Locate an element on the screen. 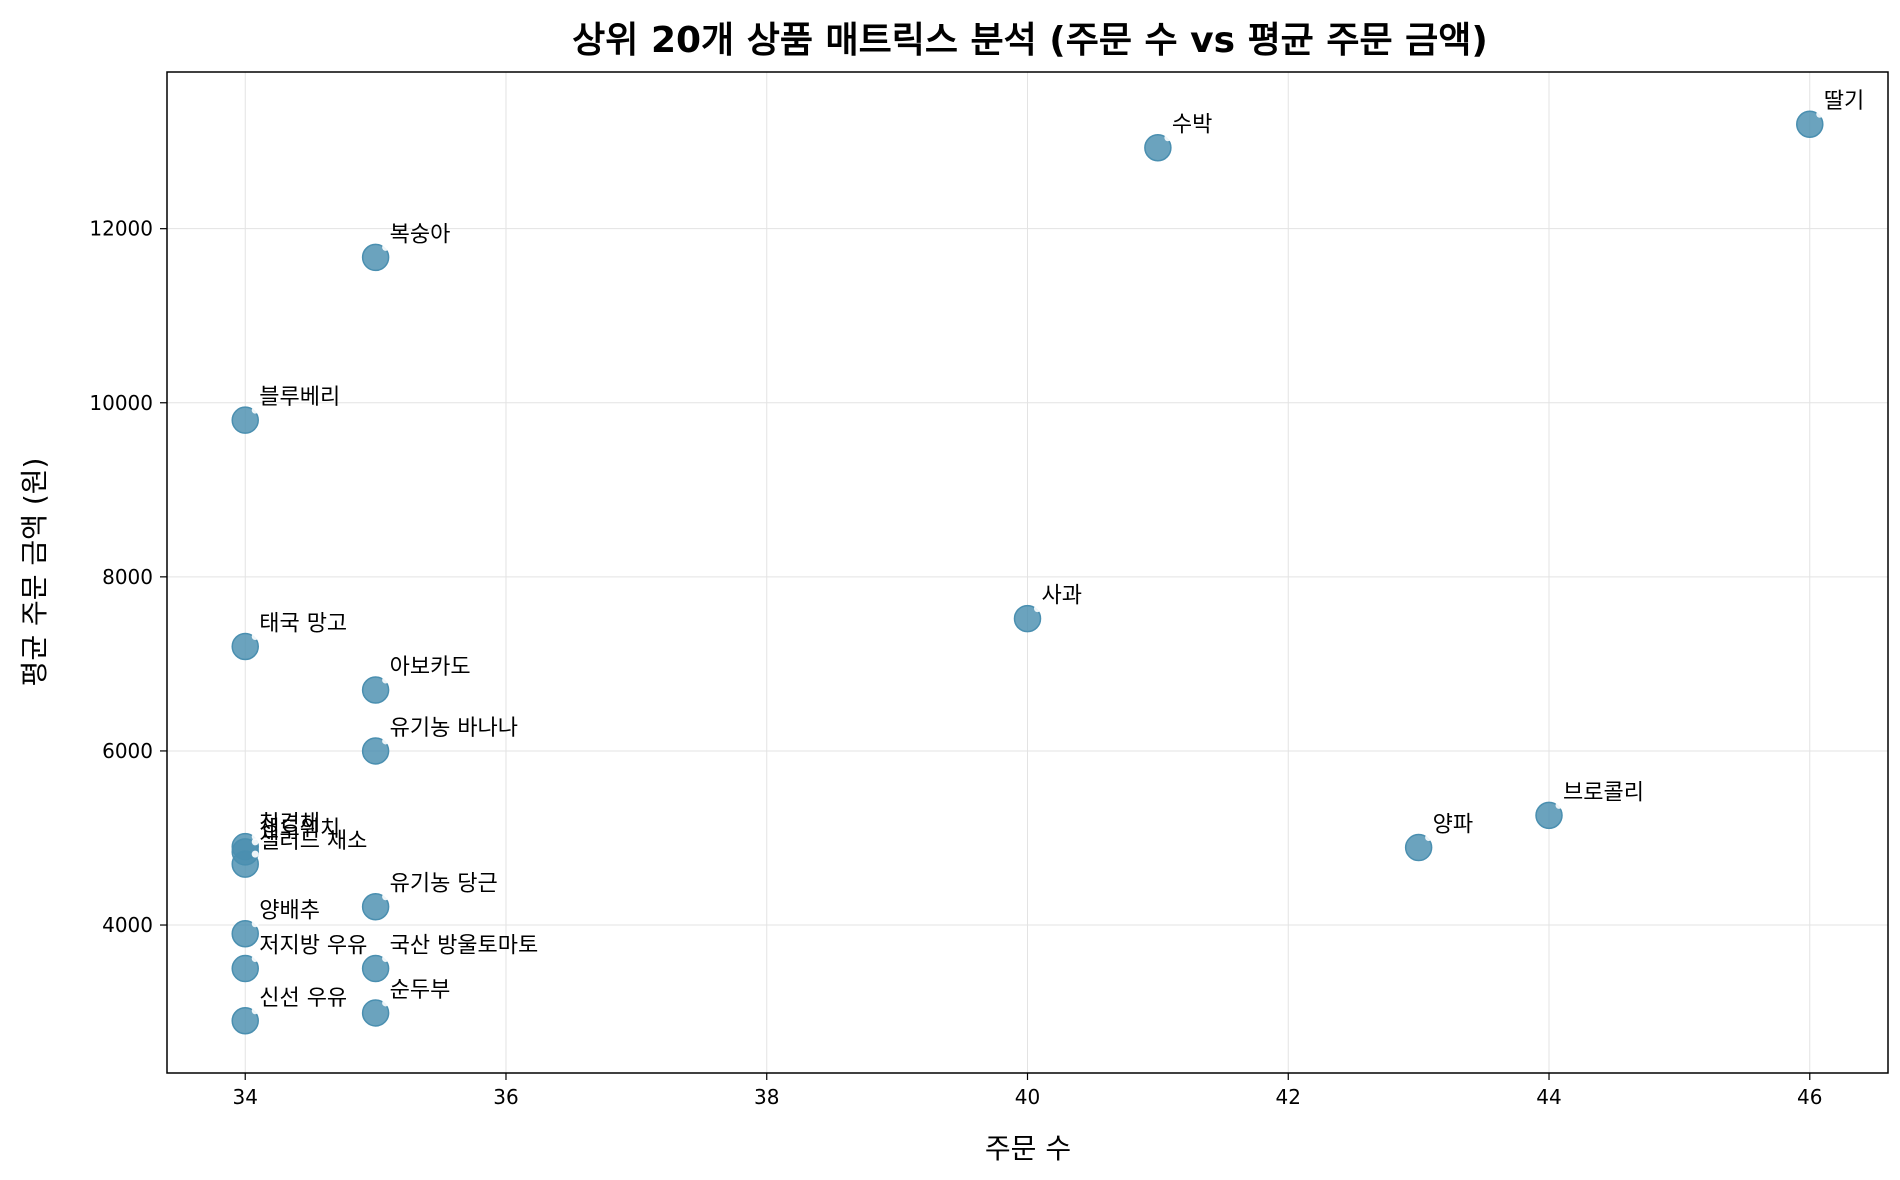 The width and height of the screenshot is (1900, 1180). x-tick-label: 40 is located at coordinates (1027, 1097).